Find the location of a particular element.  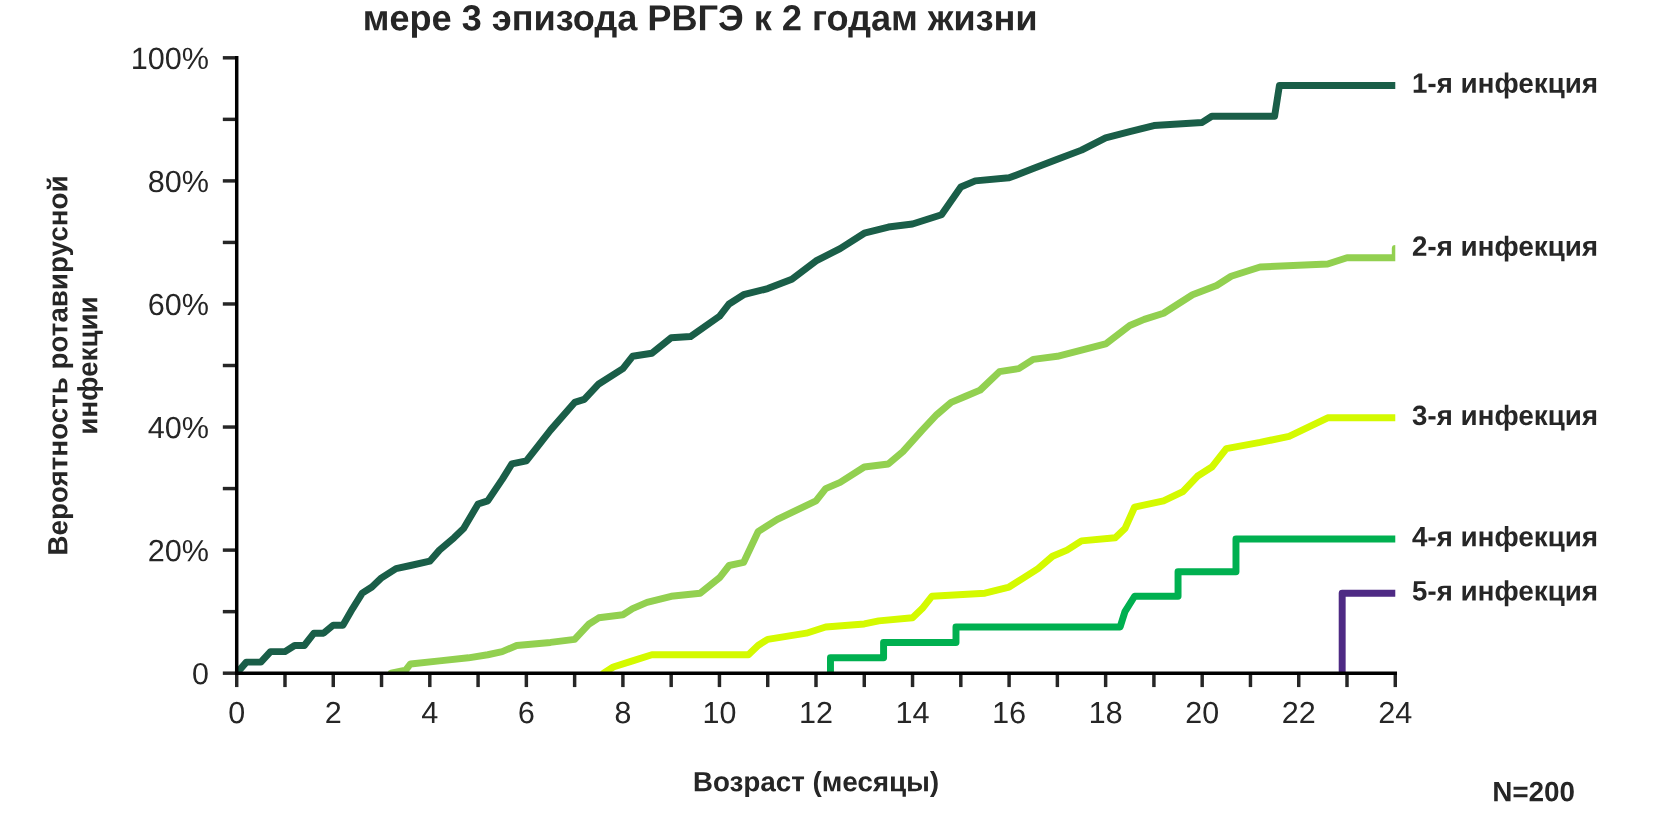

series-label: 4-я инфекция is located at coordinates (1504, 539).